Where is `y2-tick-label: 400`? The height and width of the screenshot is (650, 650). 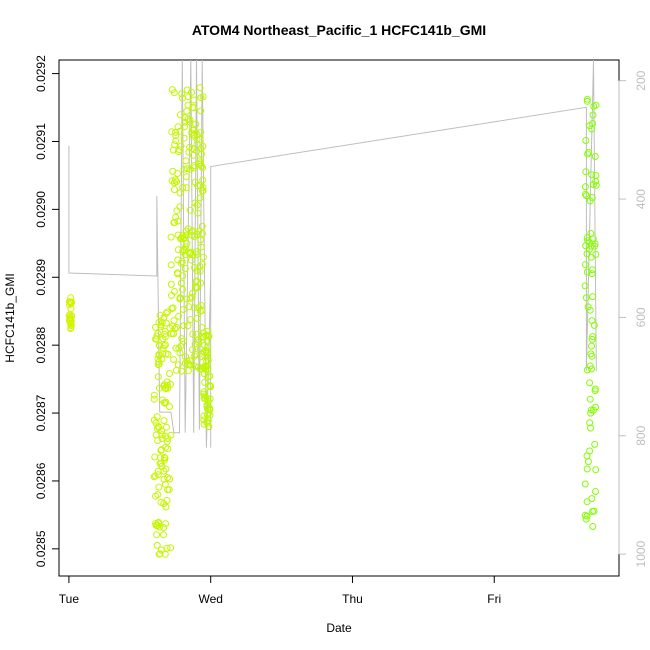
y2-tick-label: 400 is located at coordinates (641, 199).